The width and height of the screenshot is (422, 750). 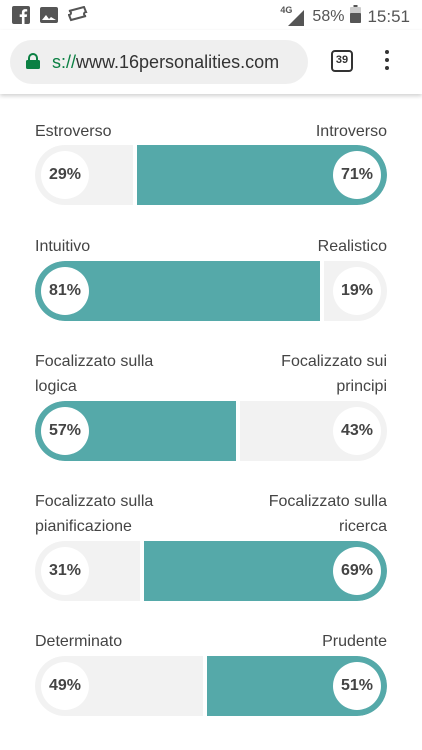 What do you see at coordinates (211, 571) in the screenshot?
I see `trait-bar: 31% 69%` at bounding box center [211, 571].